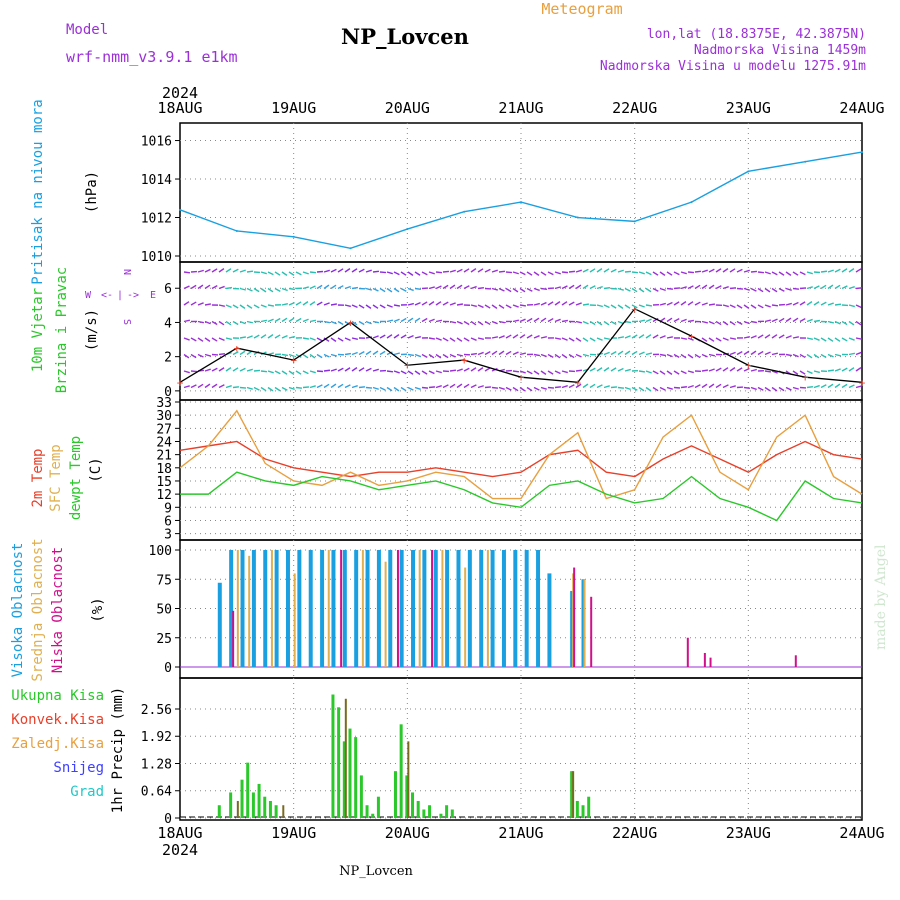 The height and width of the screenshot is (900, 900). Describe the element at coordinates (168, 521) in the screenshot. I see `temperature-ytick-label: 6` at that location.